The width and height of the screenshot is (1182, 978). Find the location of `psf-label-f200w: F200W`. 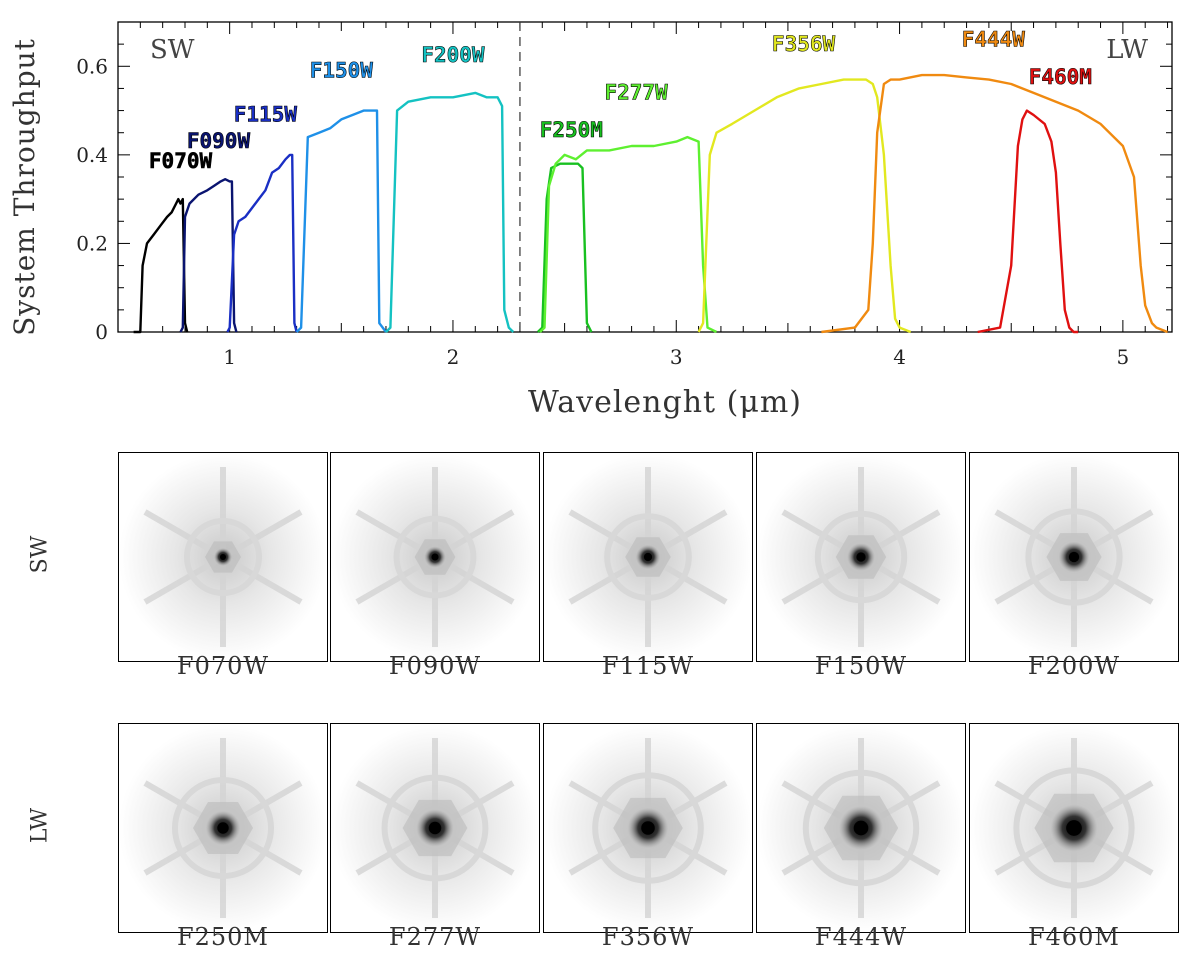

psf-label-f200w: F200W is located at coordinates (1074, 666).